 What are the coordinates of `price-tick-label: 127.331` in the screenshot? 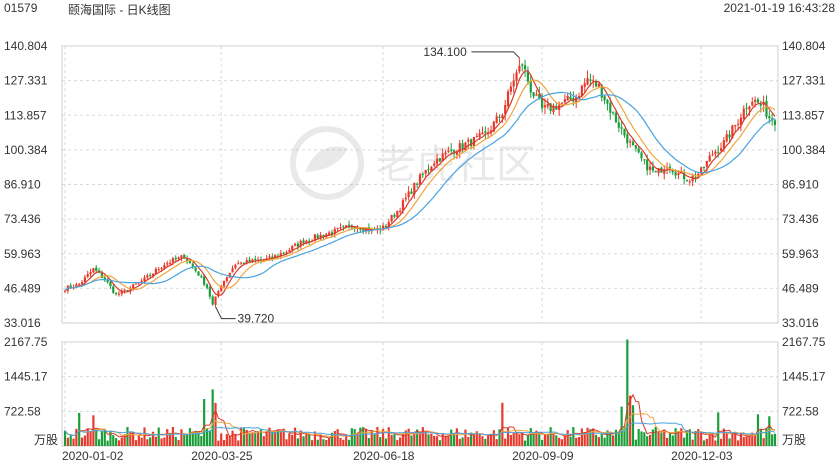 It's located at (804, 81).